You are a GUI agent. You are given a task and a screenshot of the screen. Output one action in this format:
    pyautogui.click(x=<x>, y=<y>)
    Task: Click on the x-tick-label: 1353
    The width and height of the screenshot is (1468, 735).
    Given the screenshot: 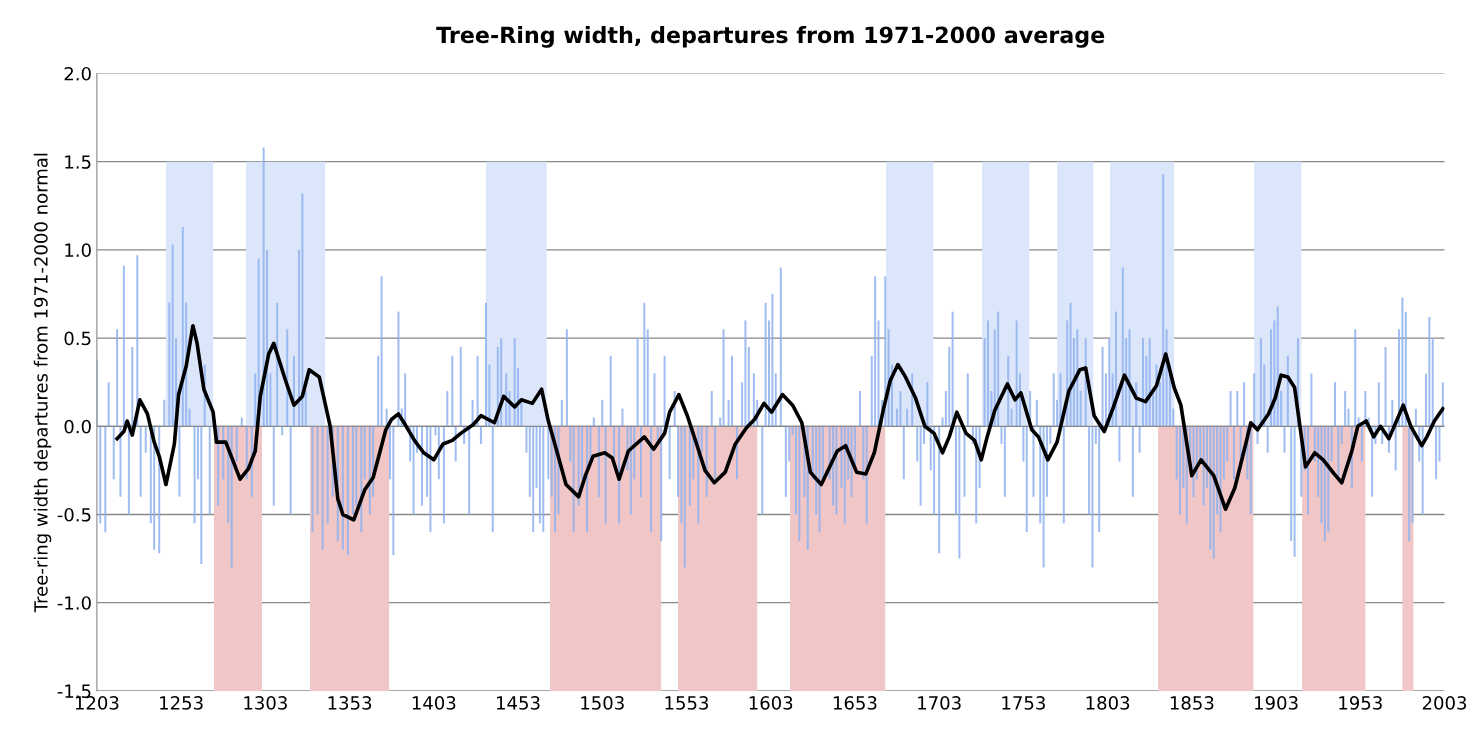 What is the action you would take?
    pyautogui.click(x=350, y=703)
    